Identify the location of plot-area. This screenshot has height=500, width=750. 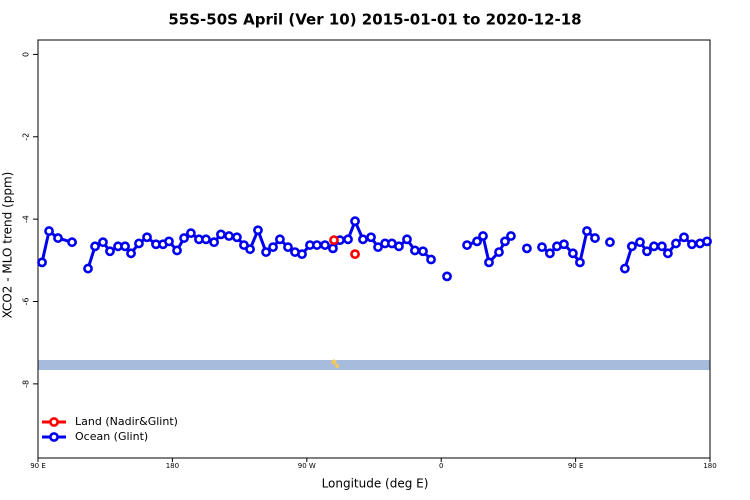
(374, 249).